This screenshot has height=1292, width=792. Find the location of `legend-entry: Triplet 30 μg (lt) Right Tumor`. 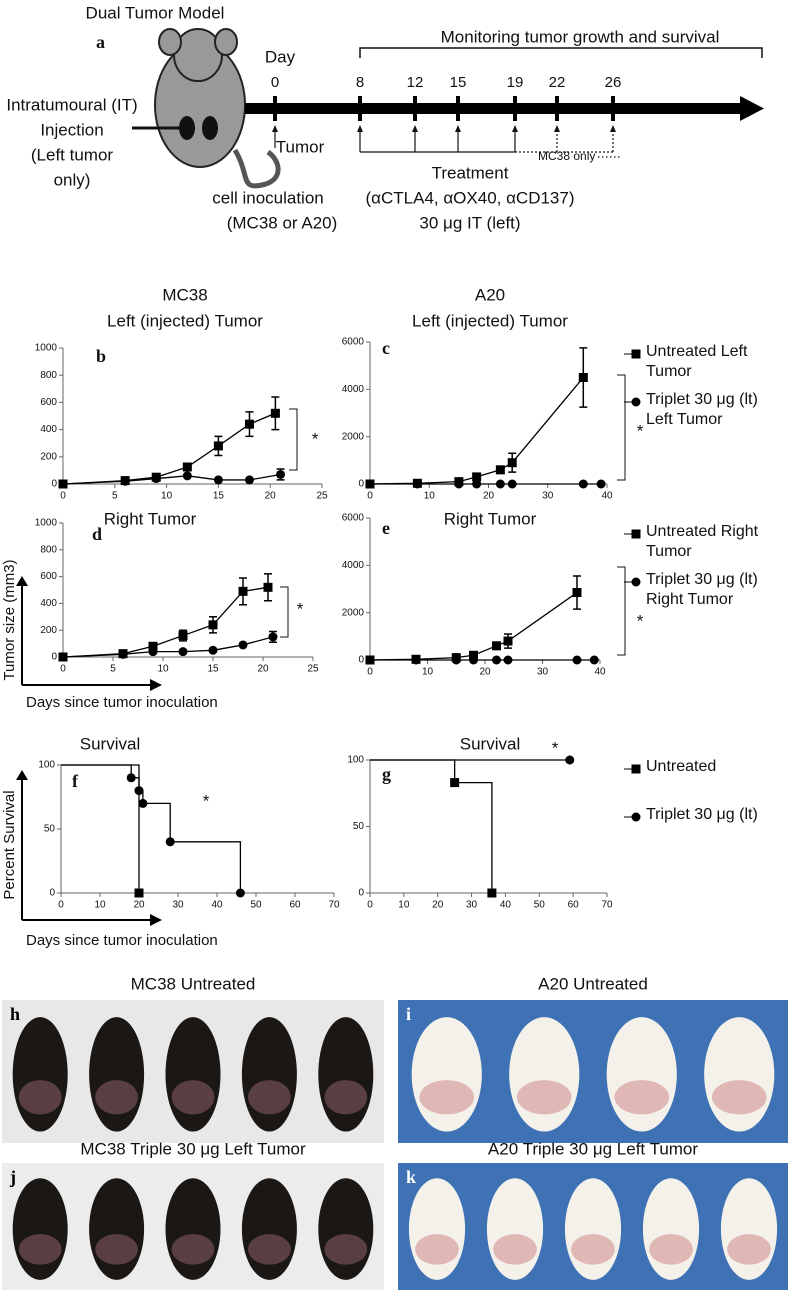

legend-entry: Triplet 30 μg (lt) Right Tumor is located at coordinates (702, 589).